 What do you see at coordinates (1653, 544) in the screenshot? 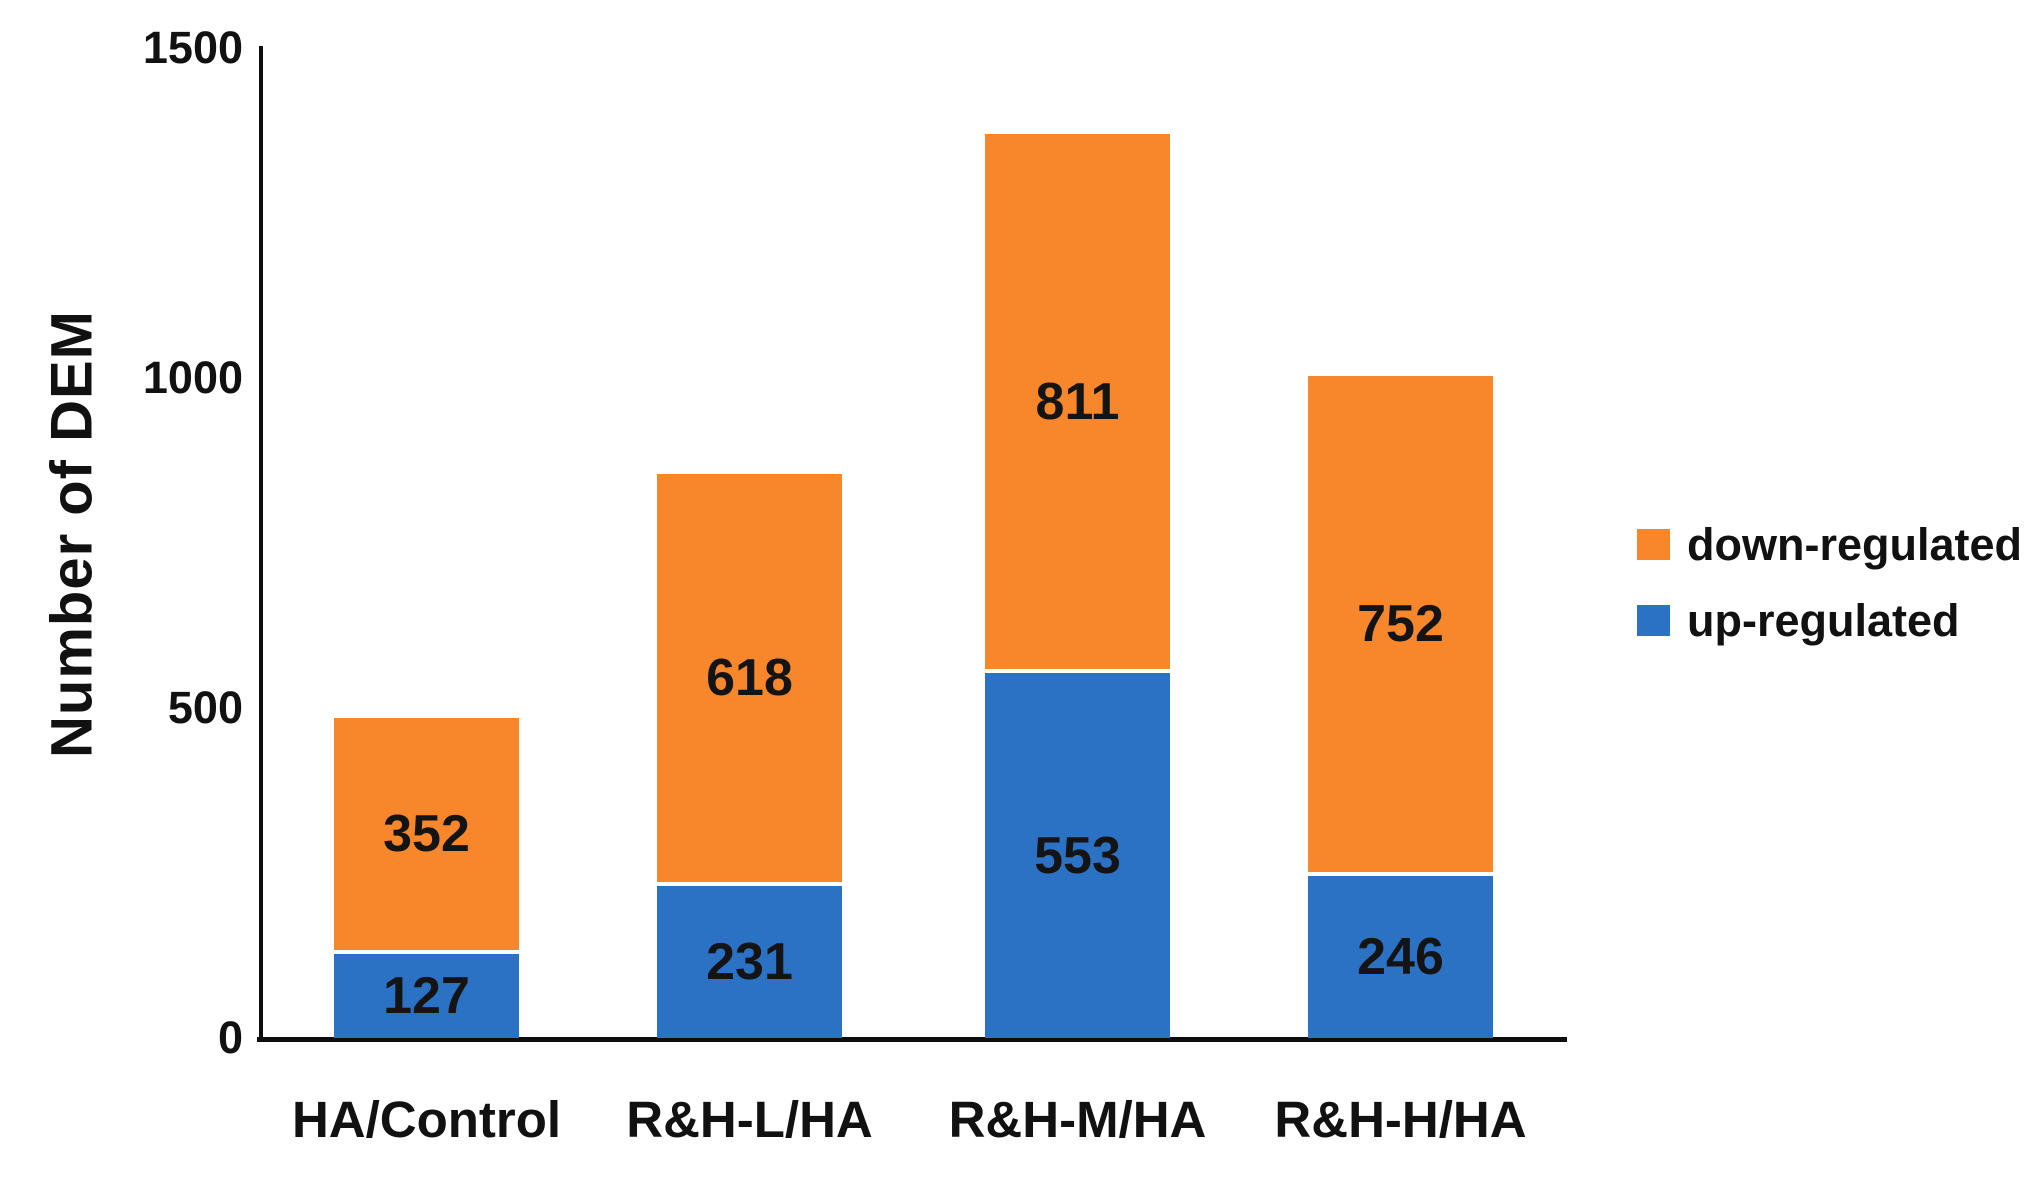
I see `legend-swatch-down-regulated` at bounding box center [1653, 544].